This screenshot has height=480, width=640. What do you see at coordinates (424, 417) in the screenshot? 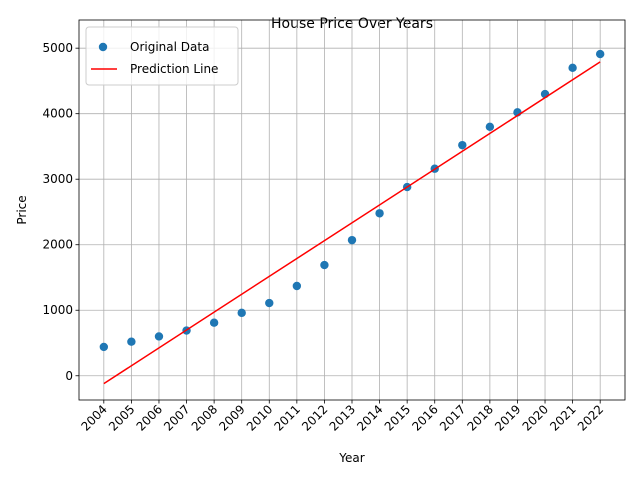
I see `x-tick-label: 2016` at bounding box center [424, 417].